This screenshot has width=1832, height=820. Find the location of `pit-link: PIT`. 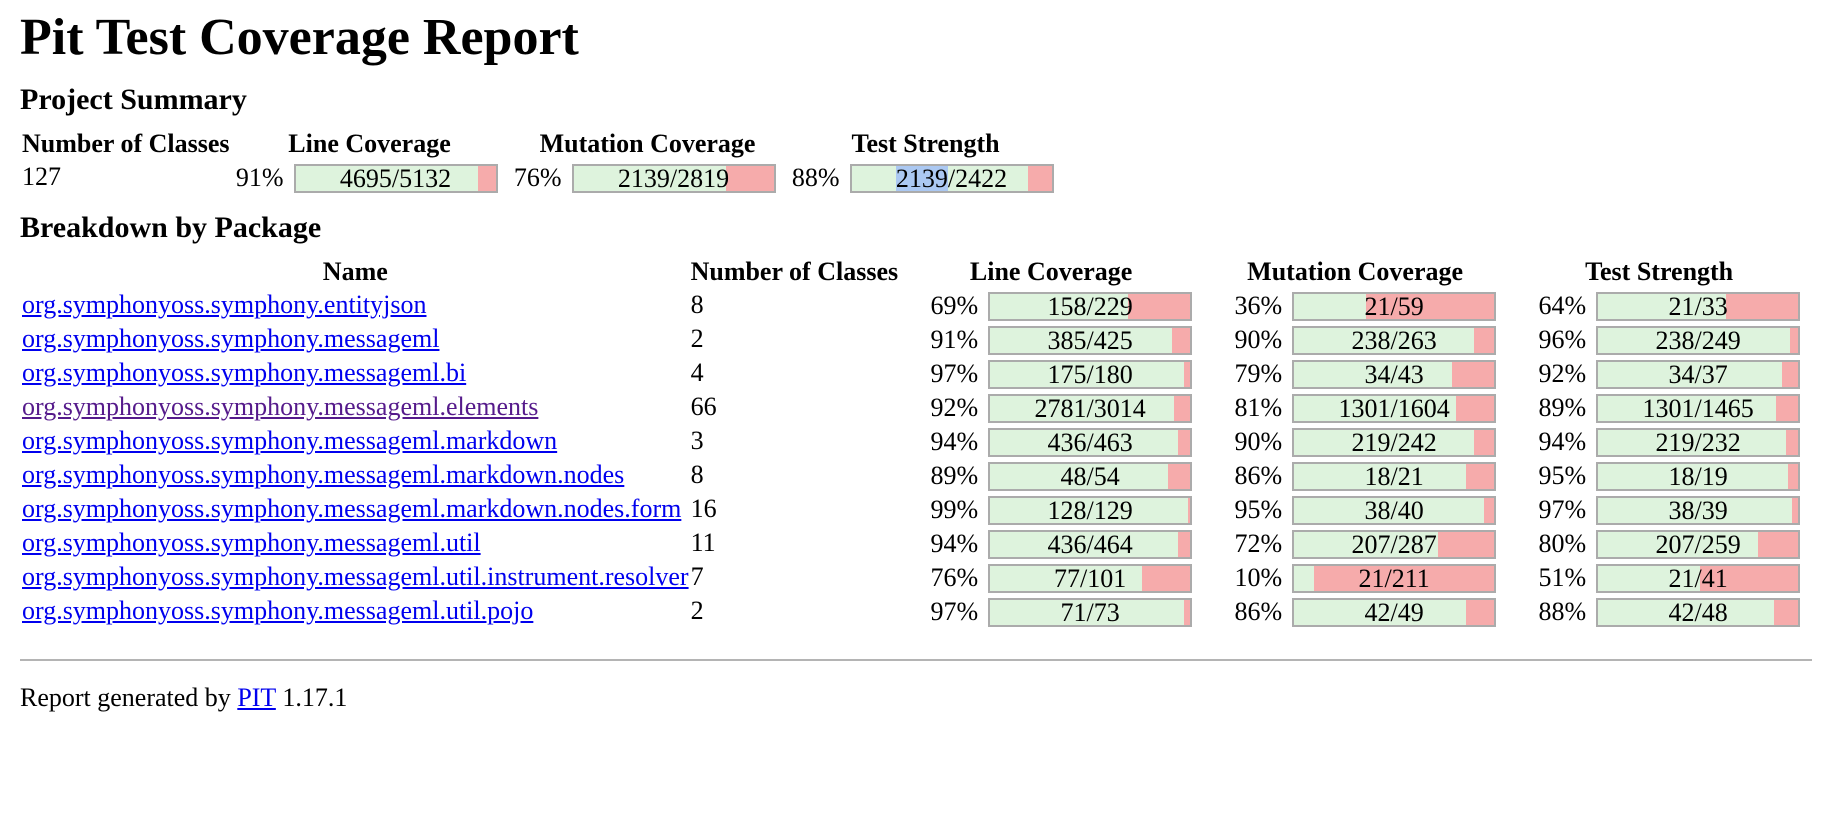

pit-link: PIT is located at coordinates (256, 698).